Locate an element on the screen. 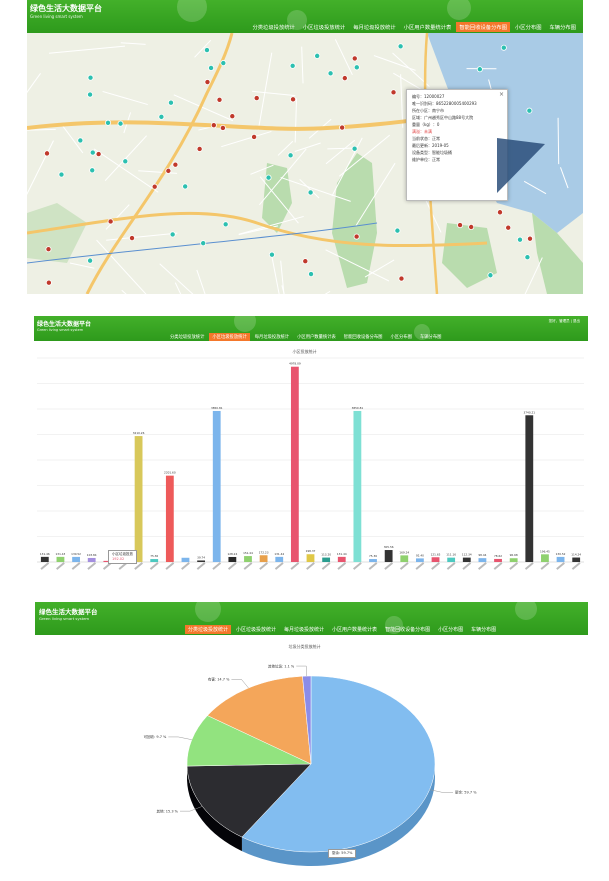 The height and width of the screenshot is (881, 609). nav-item-1: 小区垃圾投放统计 is located at coordinates (324, 28).